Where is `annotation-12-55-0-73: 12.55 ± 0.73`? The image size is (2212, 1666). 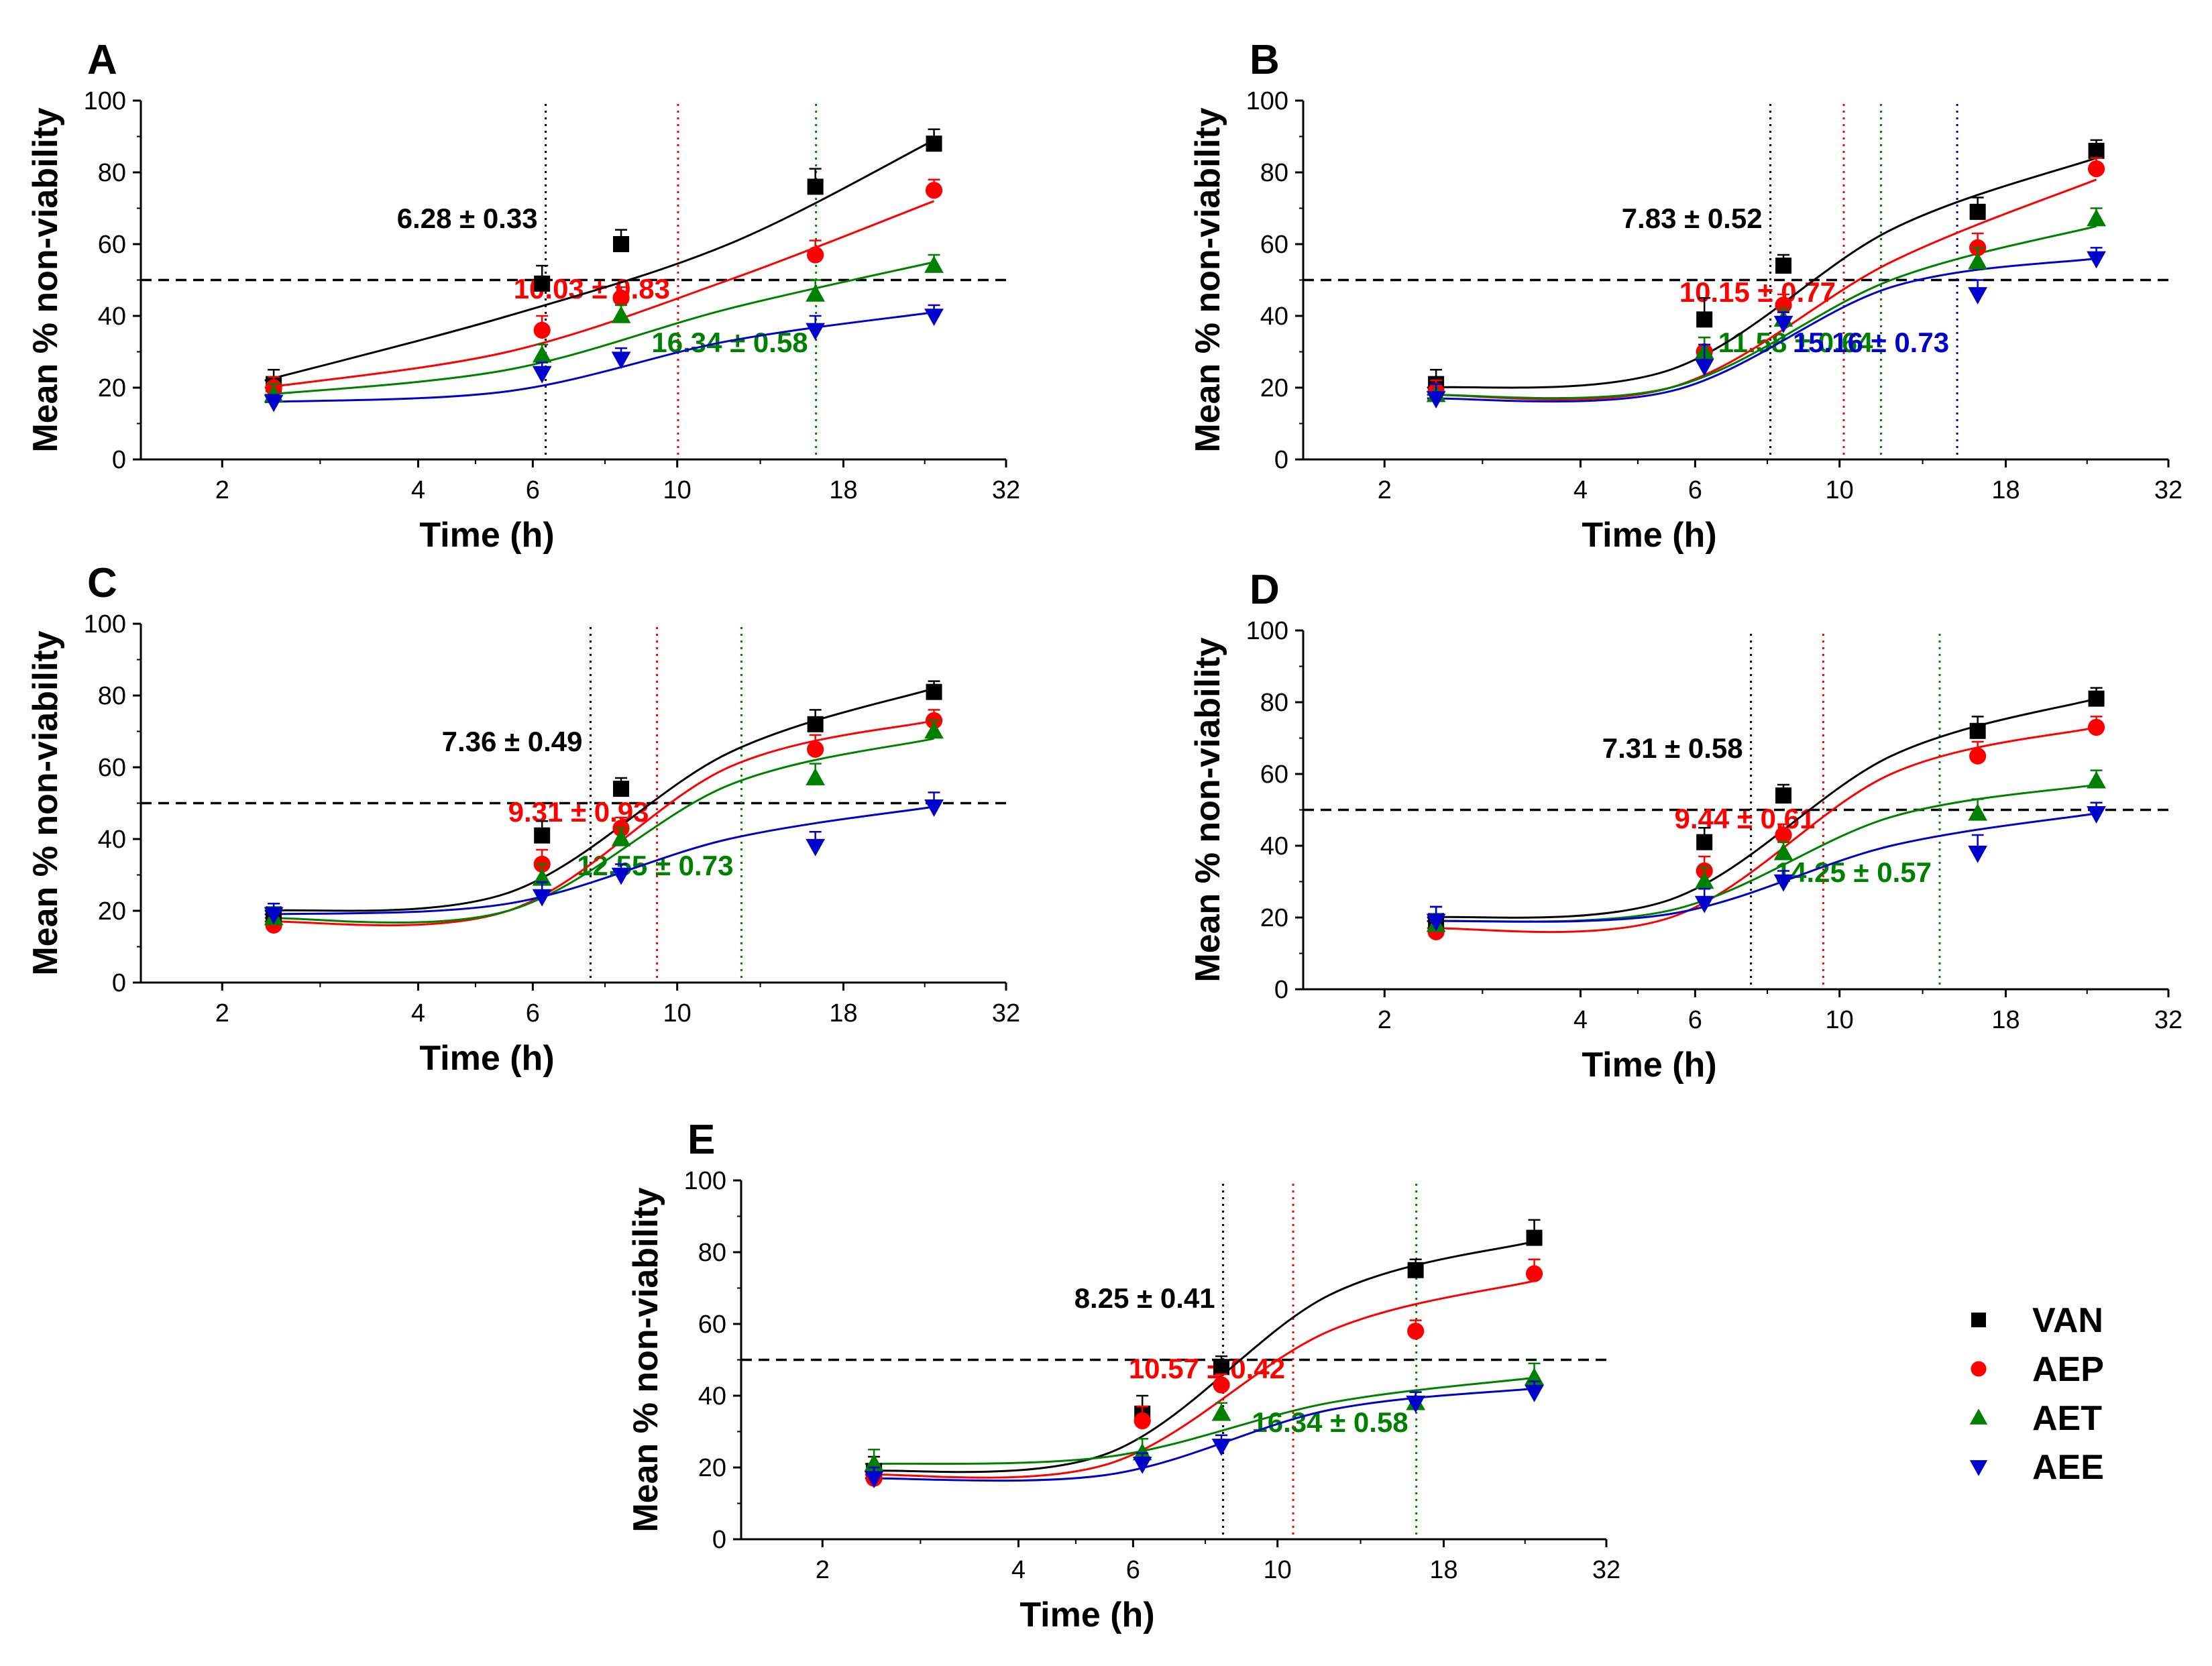
annotation-12-55-0-73: 12.55 ± 0.73 is located at coordinates (655, 865).